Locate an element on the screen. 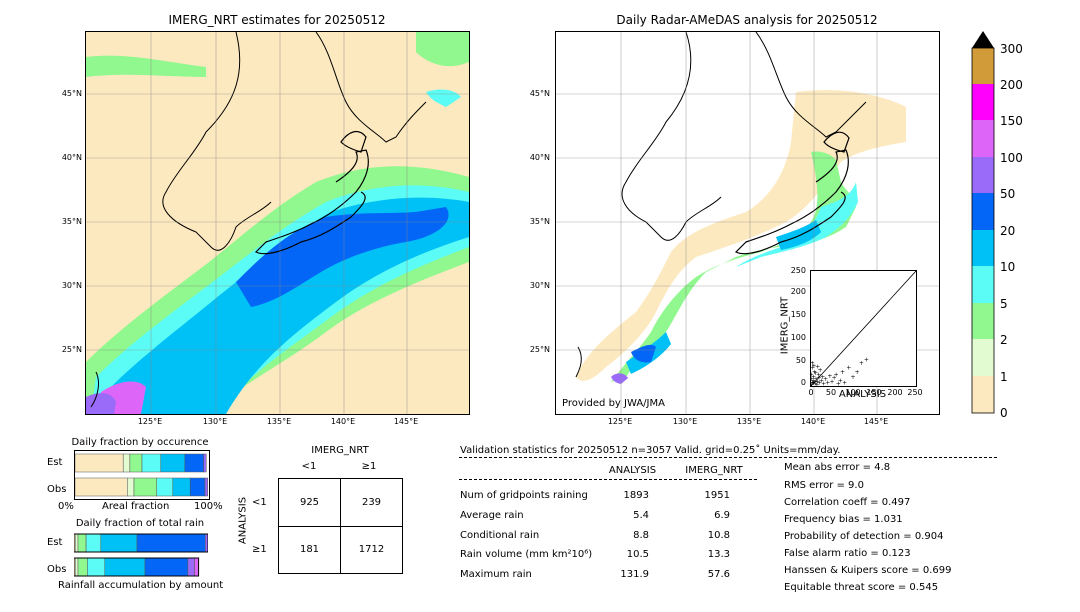 This screenshot has height=612, width=1080. colorbar-label: 200 is located at coordinates (1011, 85).